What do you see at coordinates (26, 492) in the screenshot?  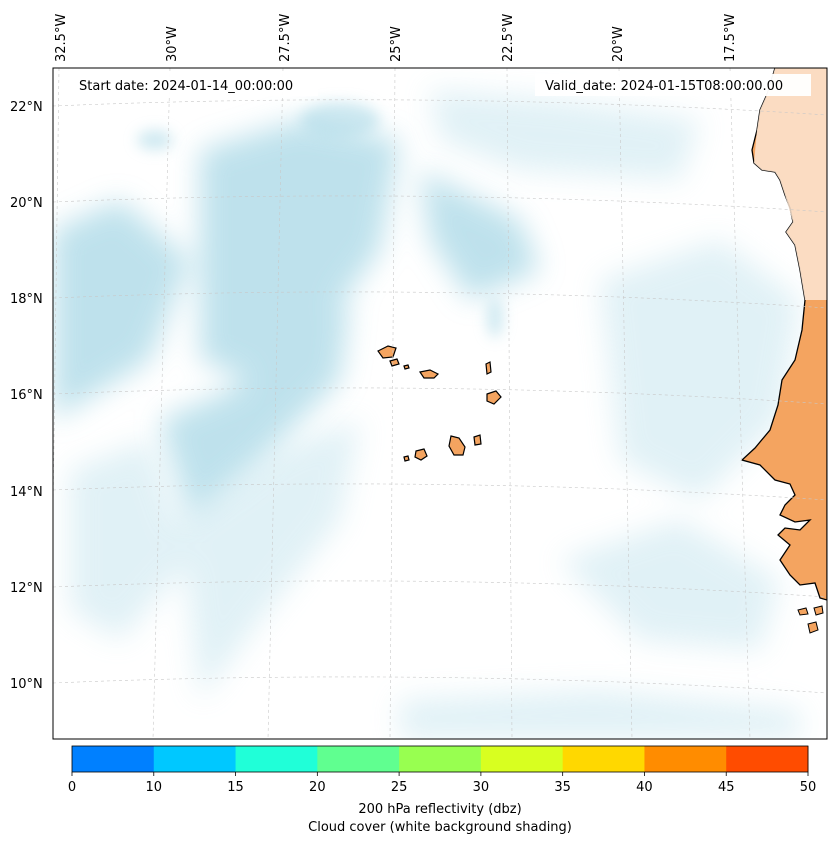 I see `lat-label: 14°N` at bounding box center [26, 492].